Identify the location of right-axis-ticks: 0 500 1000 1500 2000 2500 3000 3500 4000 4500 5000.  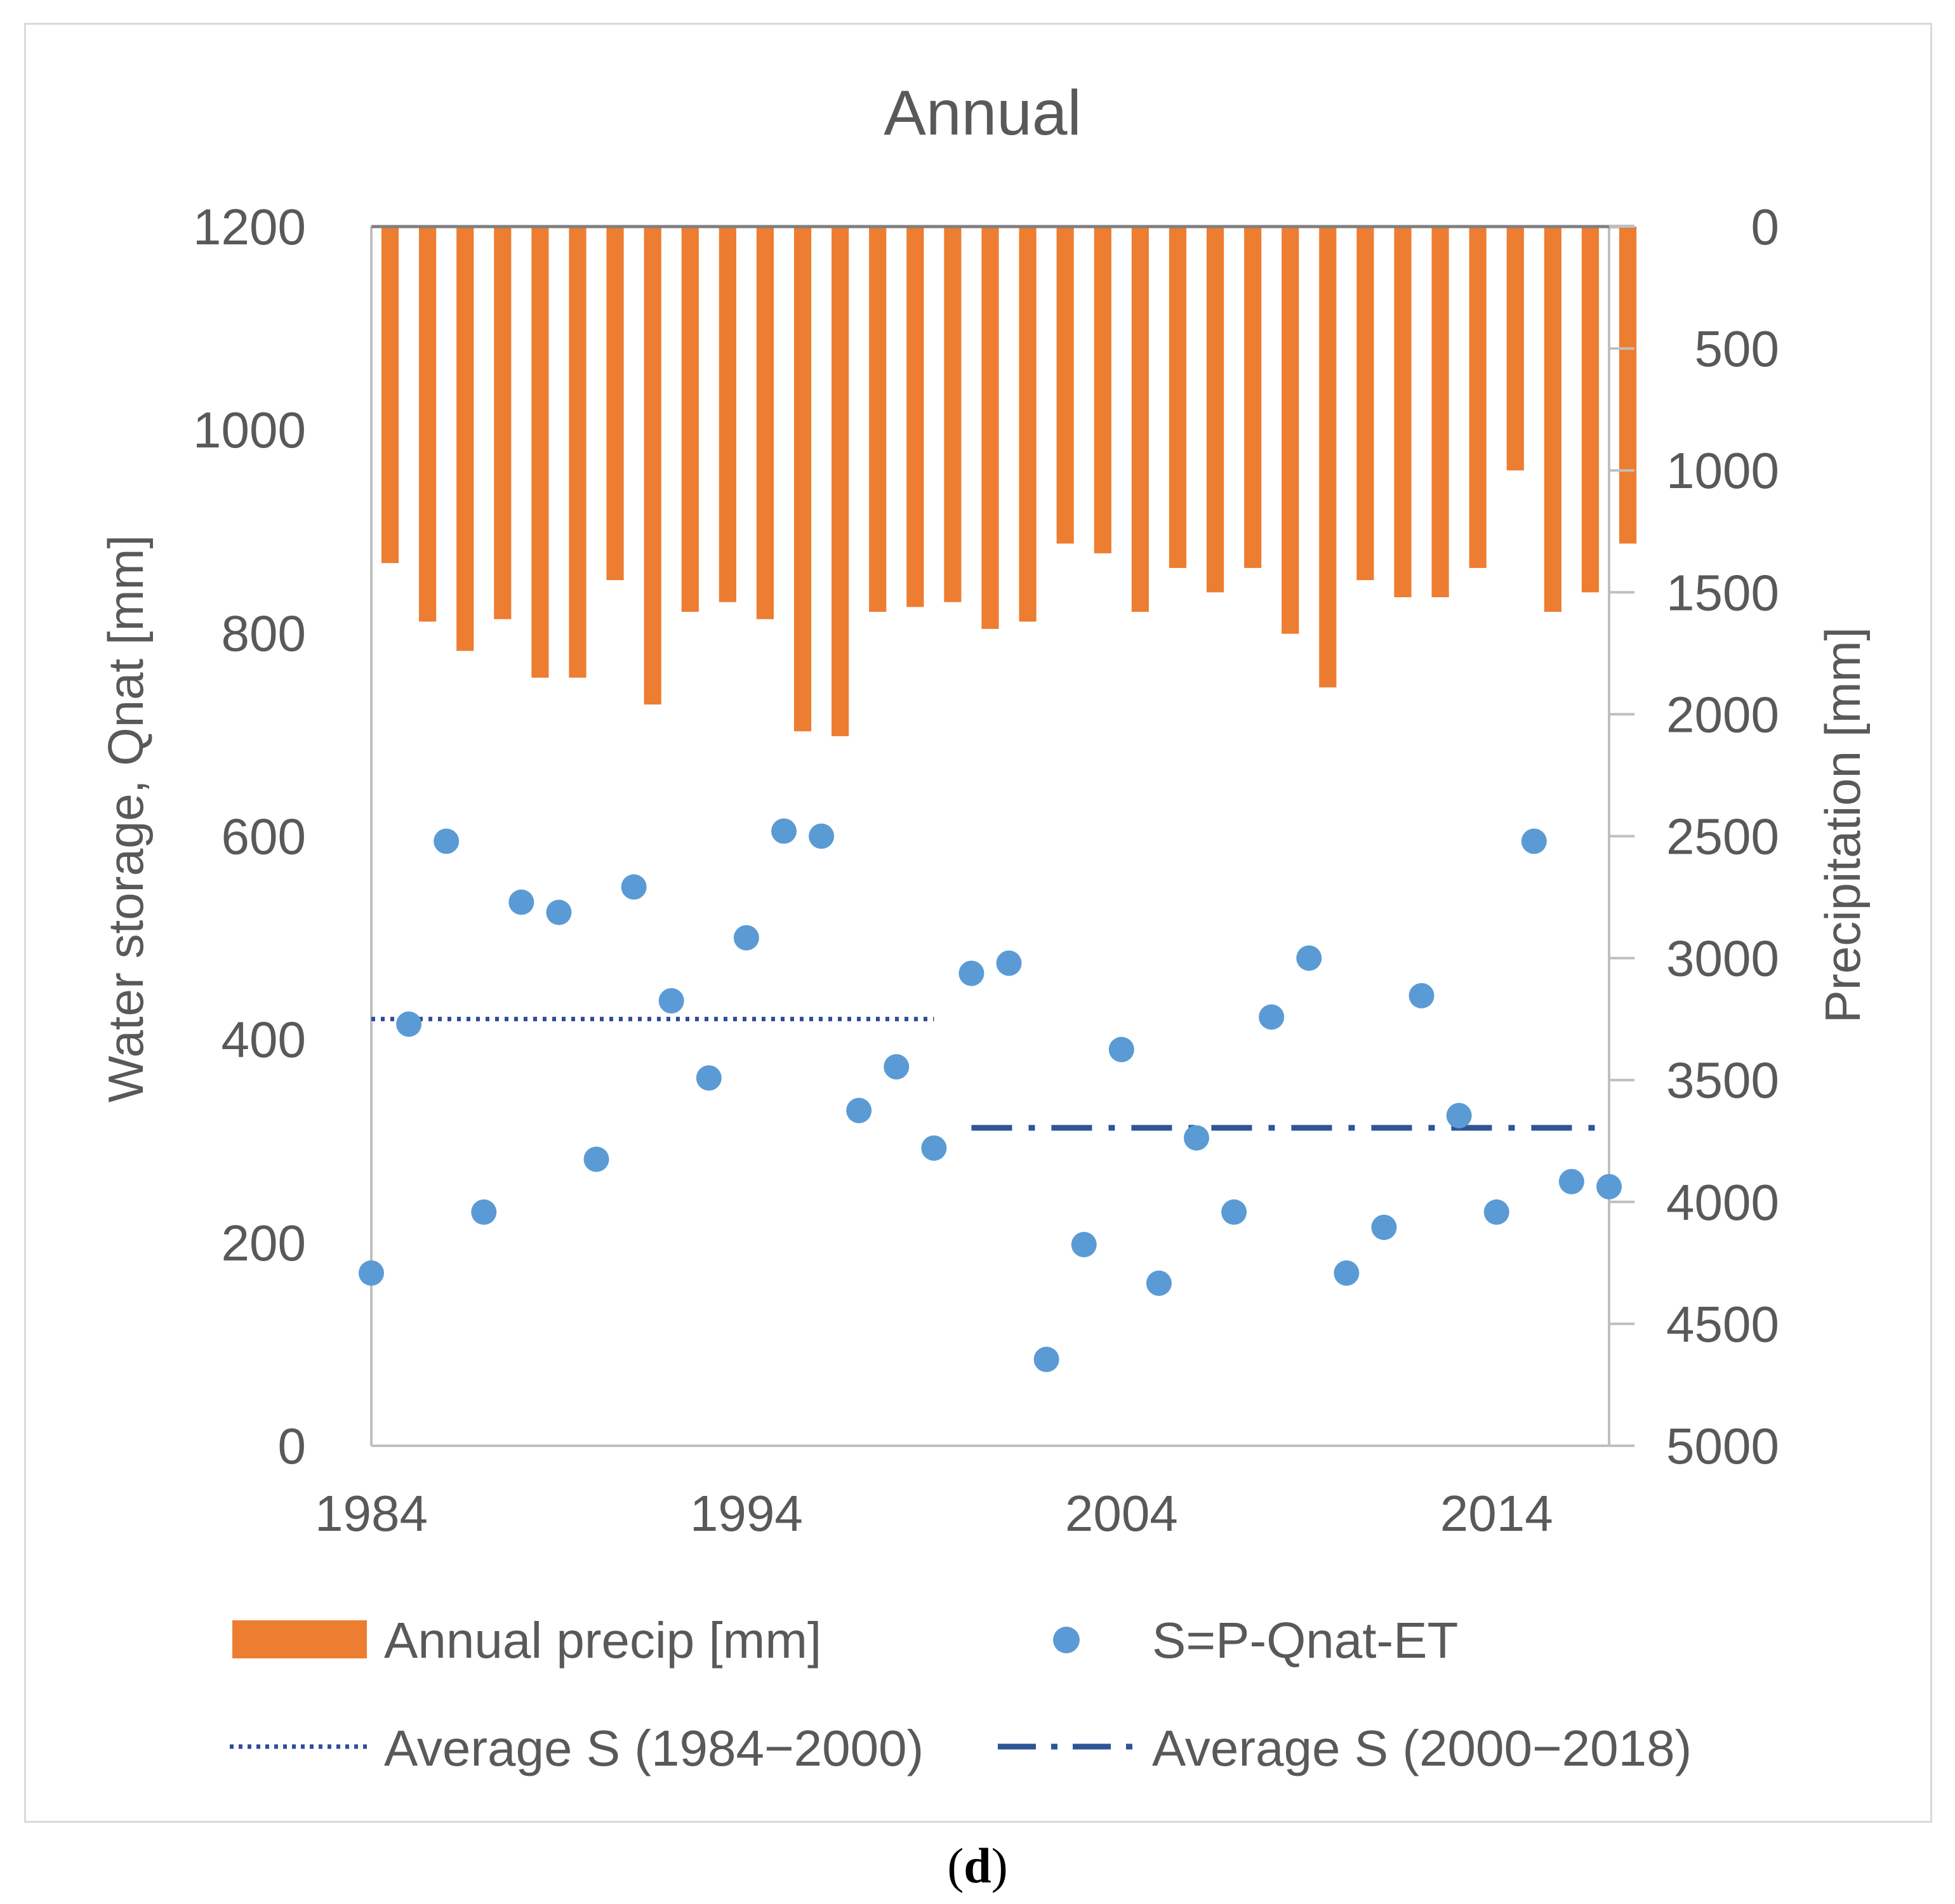
(1694, 836).